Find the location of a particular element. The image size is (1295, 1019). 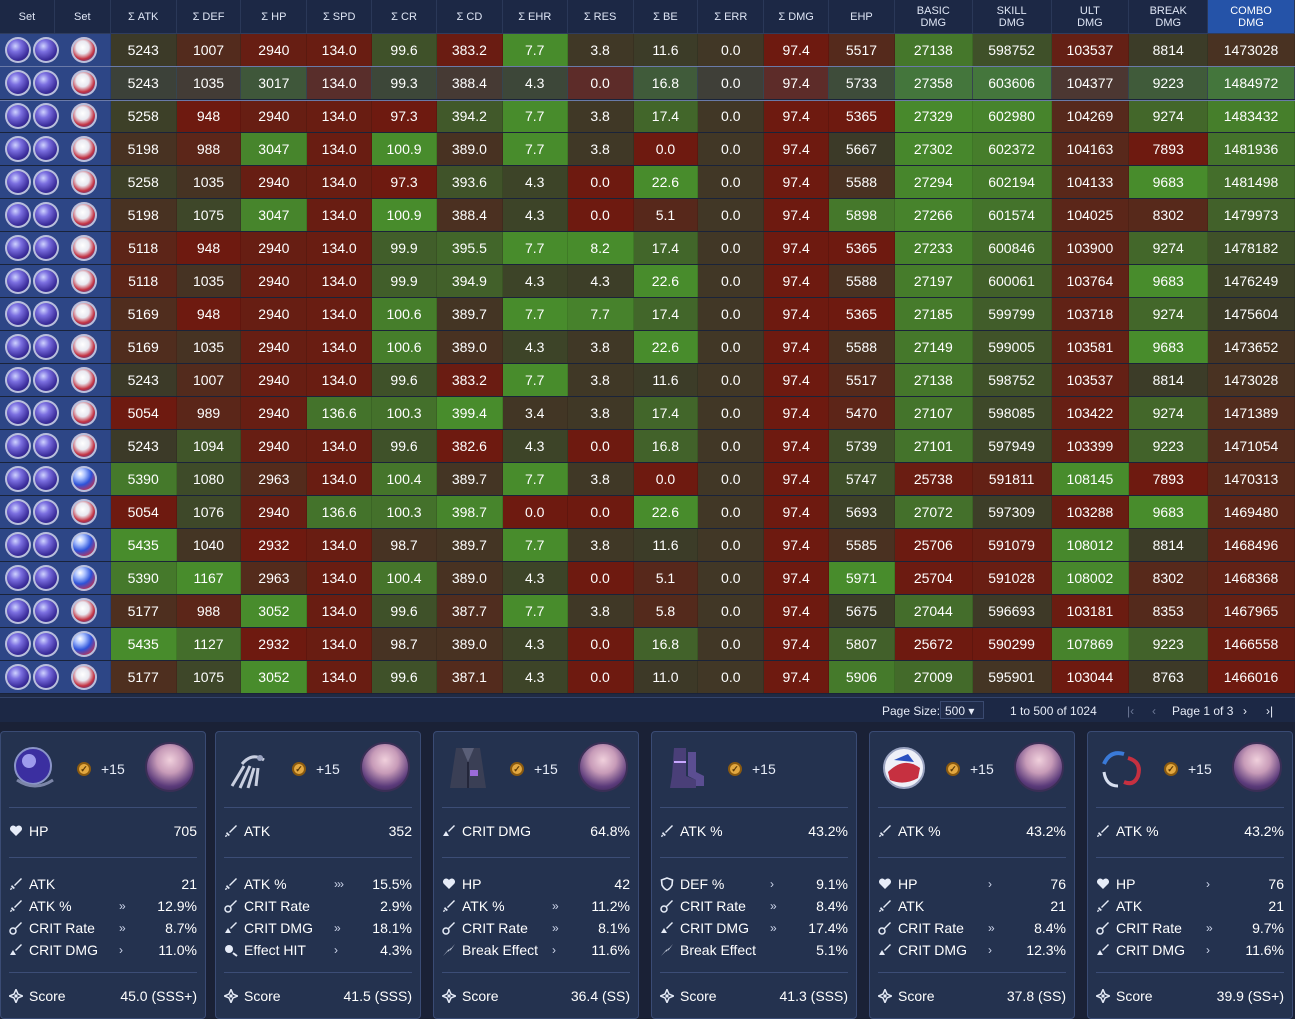

header-atk: Σ ATK is located at coordinates (144, 16).